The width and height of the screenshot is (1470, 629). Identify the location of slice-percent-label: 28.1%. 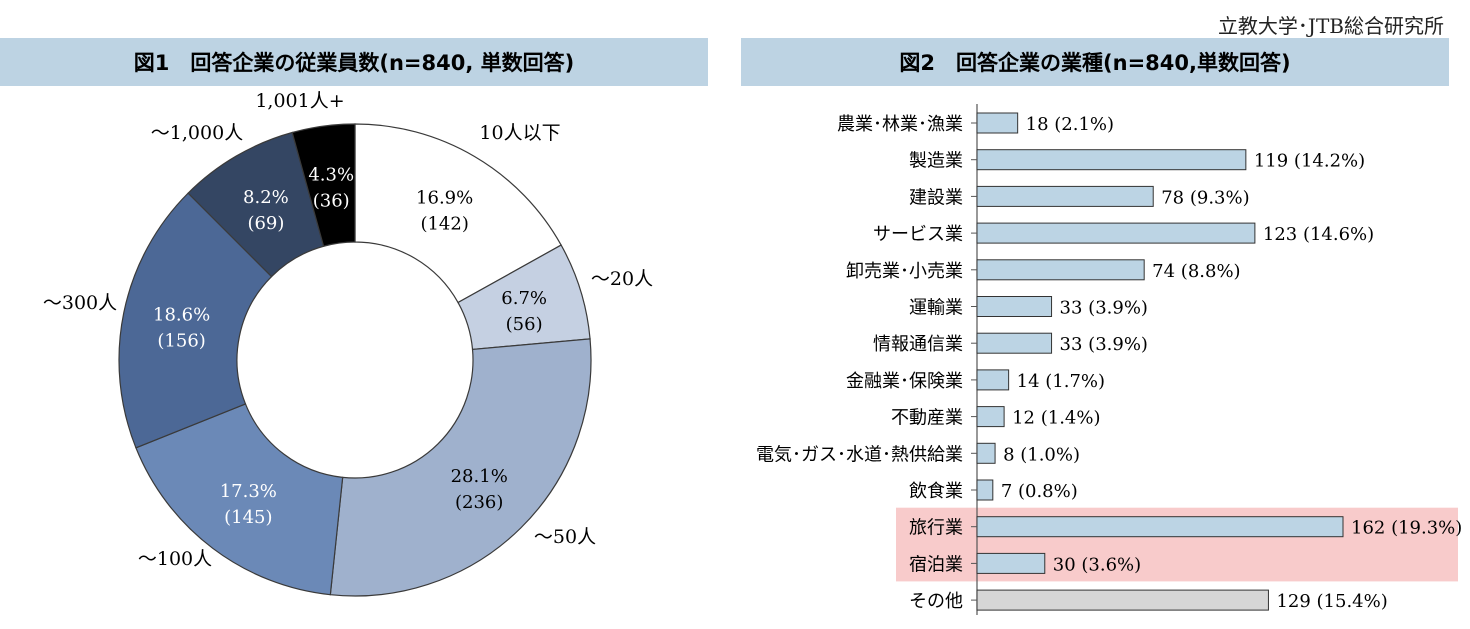
(479, 476).